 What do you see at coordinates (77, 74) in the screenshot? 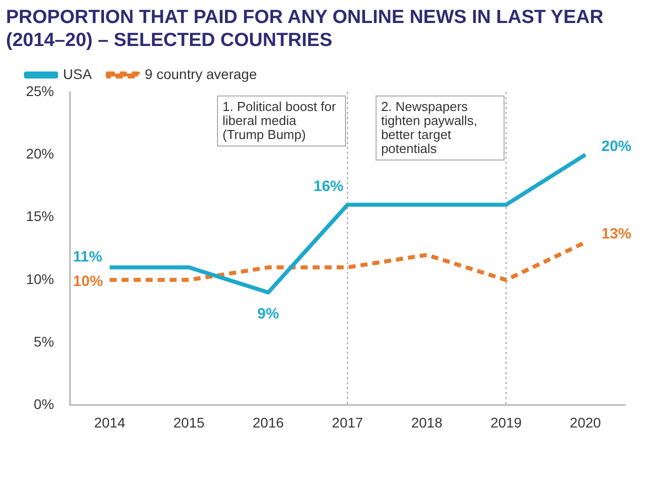
I see `legend-label: USA` at bounding box center [77, 74].